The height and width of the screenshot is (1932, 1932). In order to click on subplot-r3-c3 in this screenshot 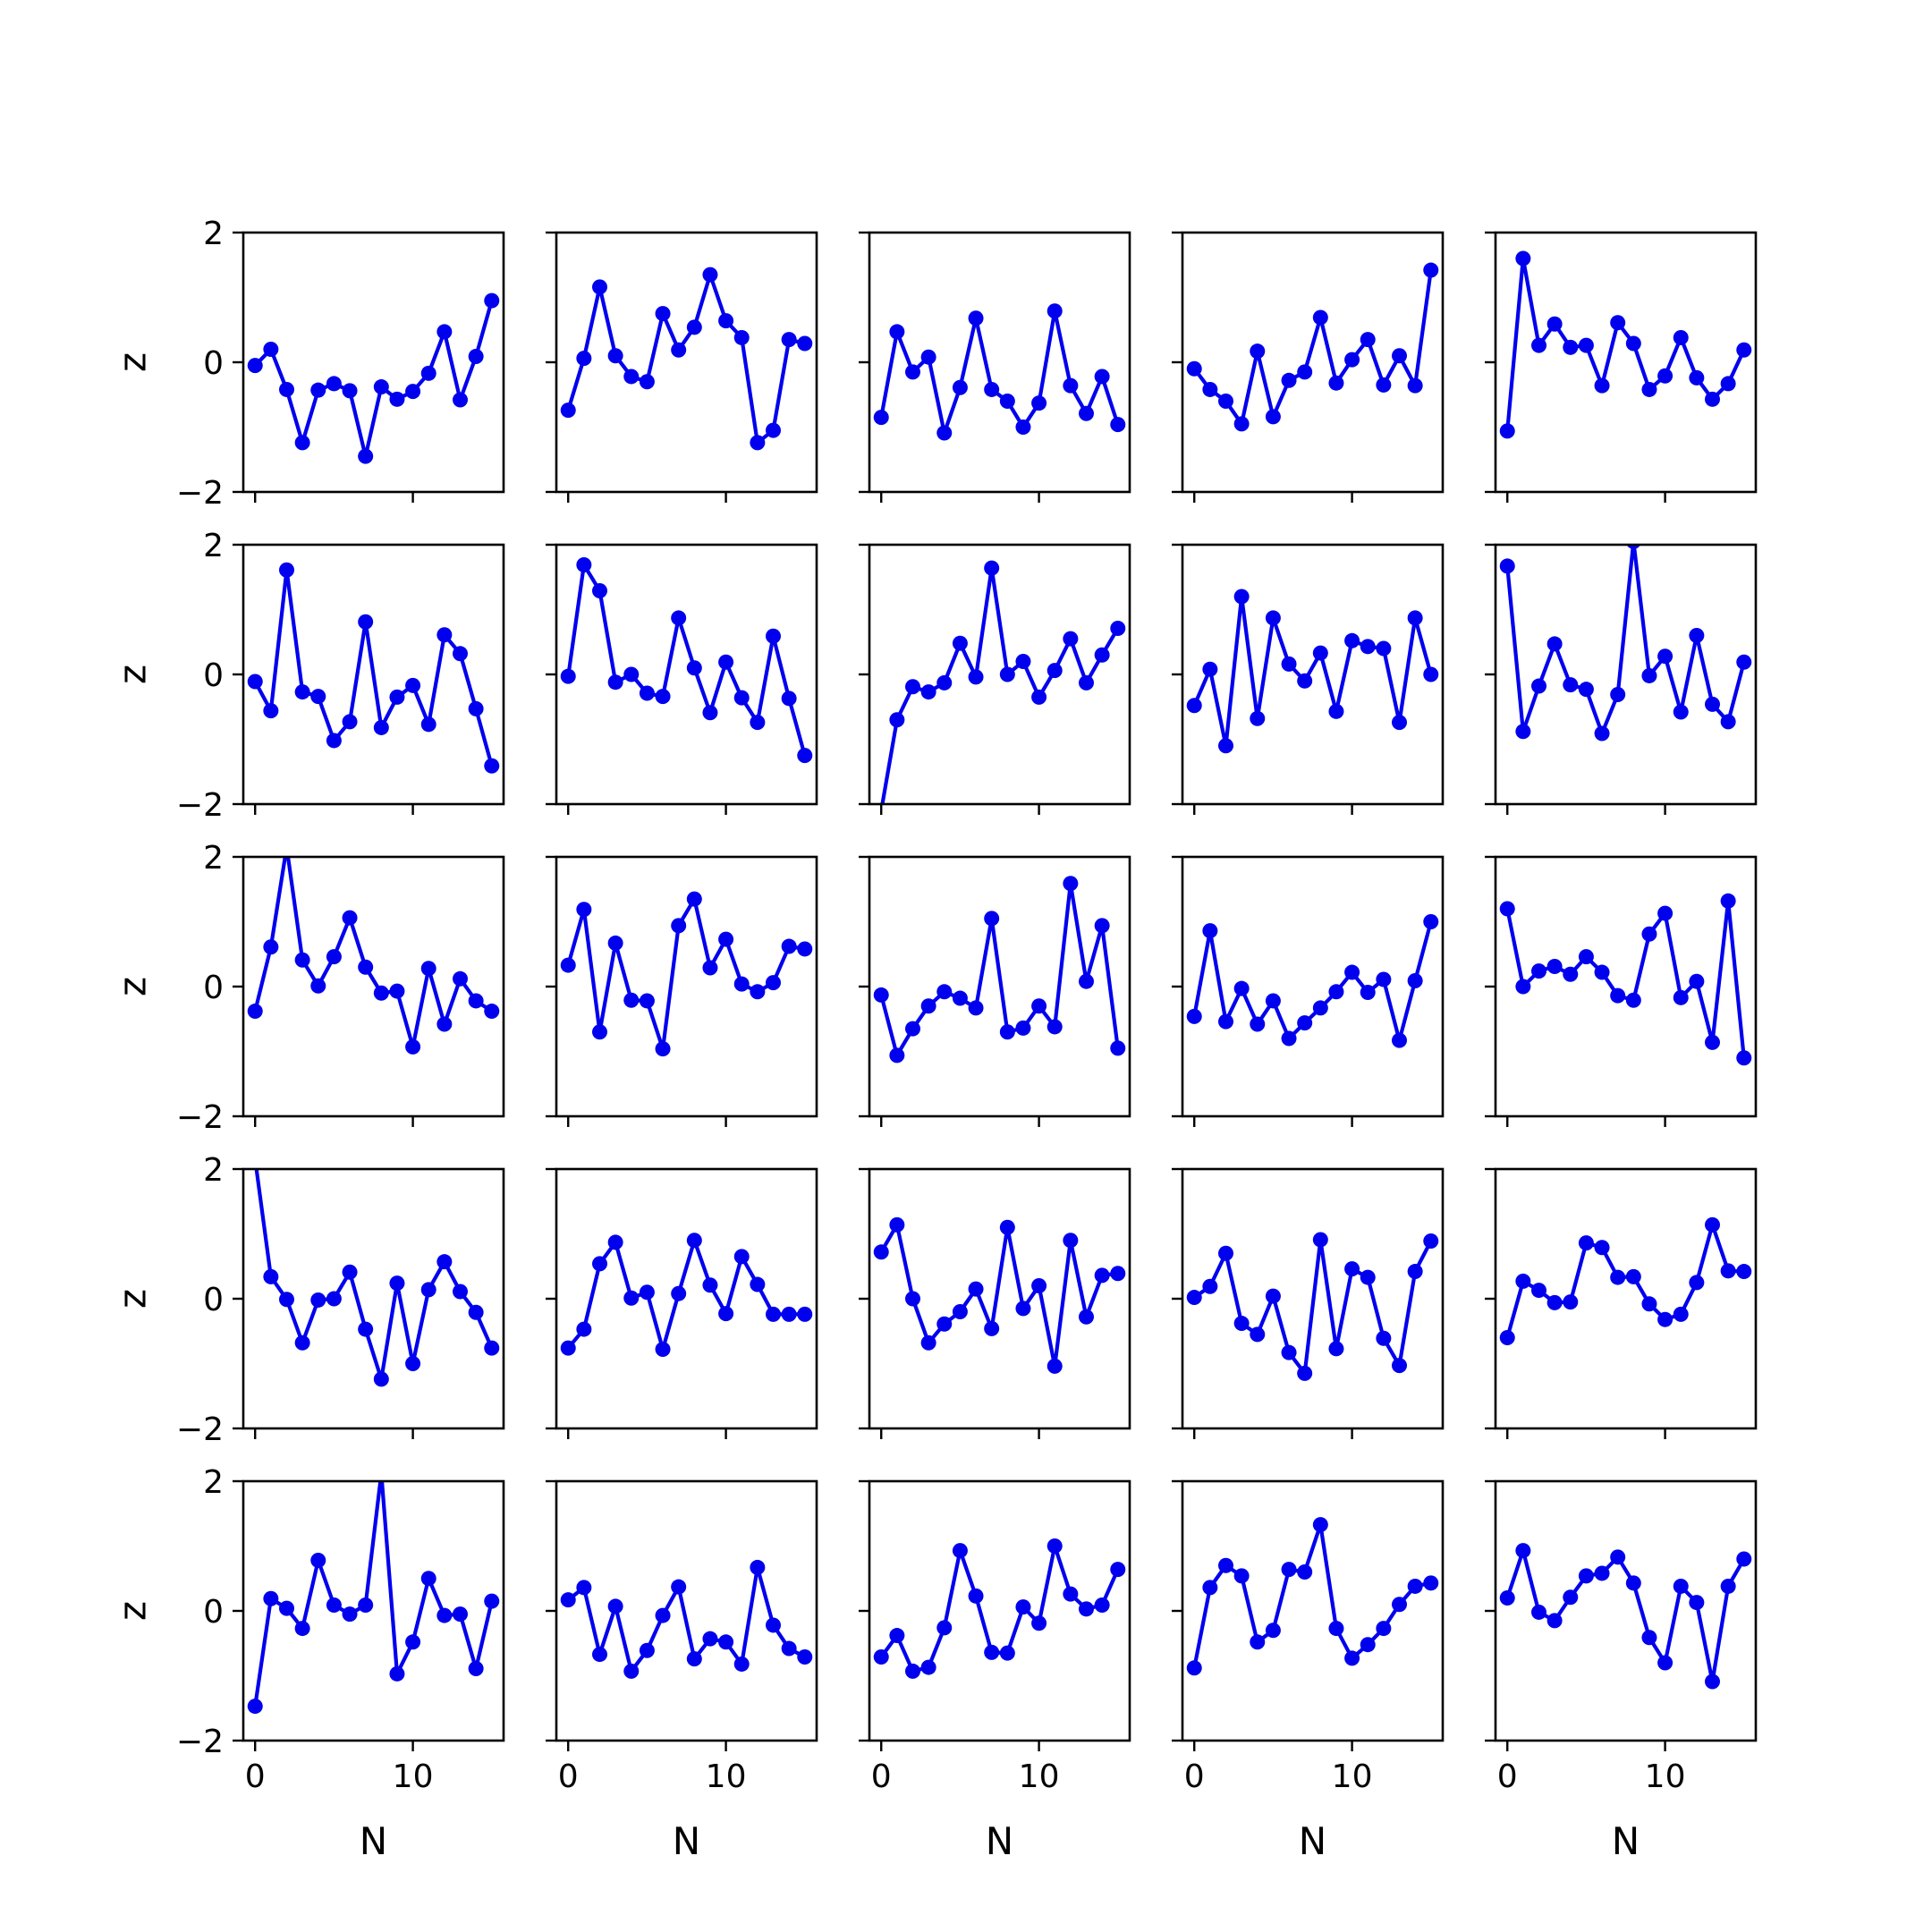, I will do `click(995, 991)`.